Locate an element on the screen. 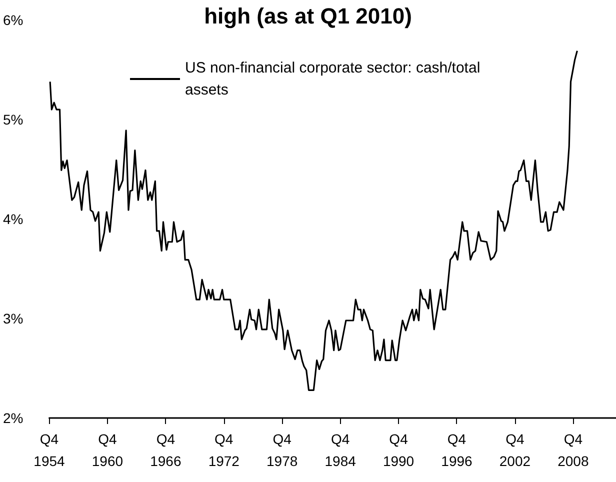 This screenshot has width=616, height=482. x-tick-label: Q4 2002 is located at coordinates (515, 450).